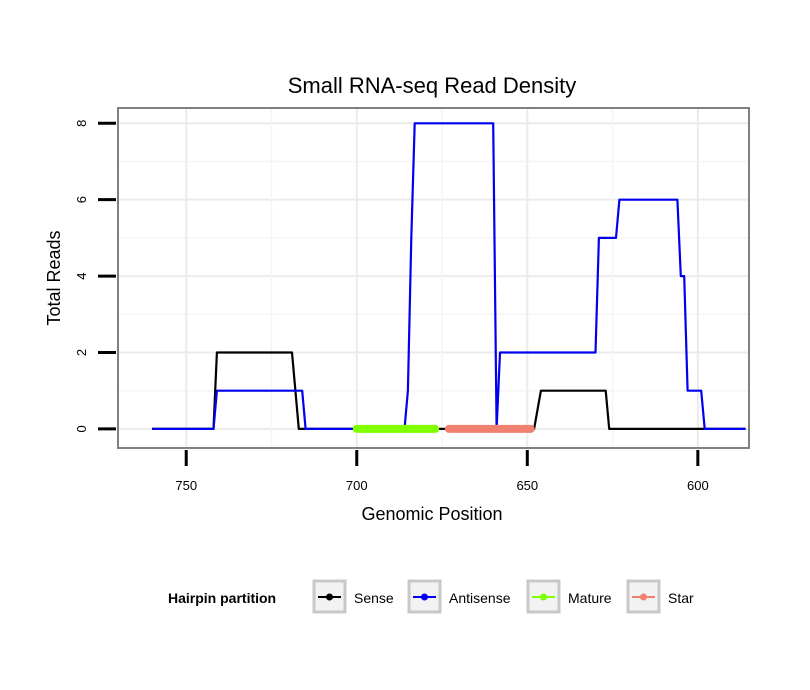 The height and width of the screenshot is (690, 810). I want to click on y-tick-label: 2, so click(81, 352).